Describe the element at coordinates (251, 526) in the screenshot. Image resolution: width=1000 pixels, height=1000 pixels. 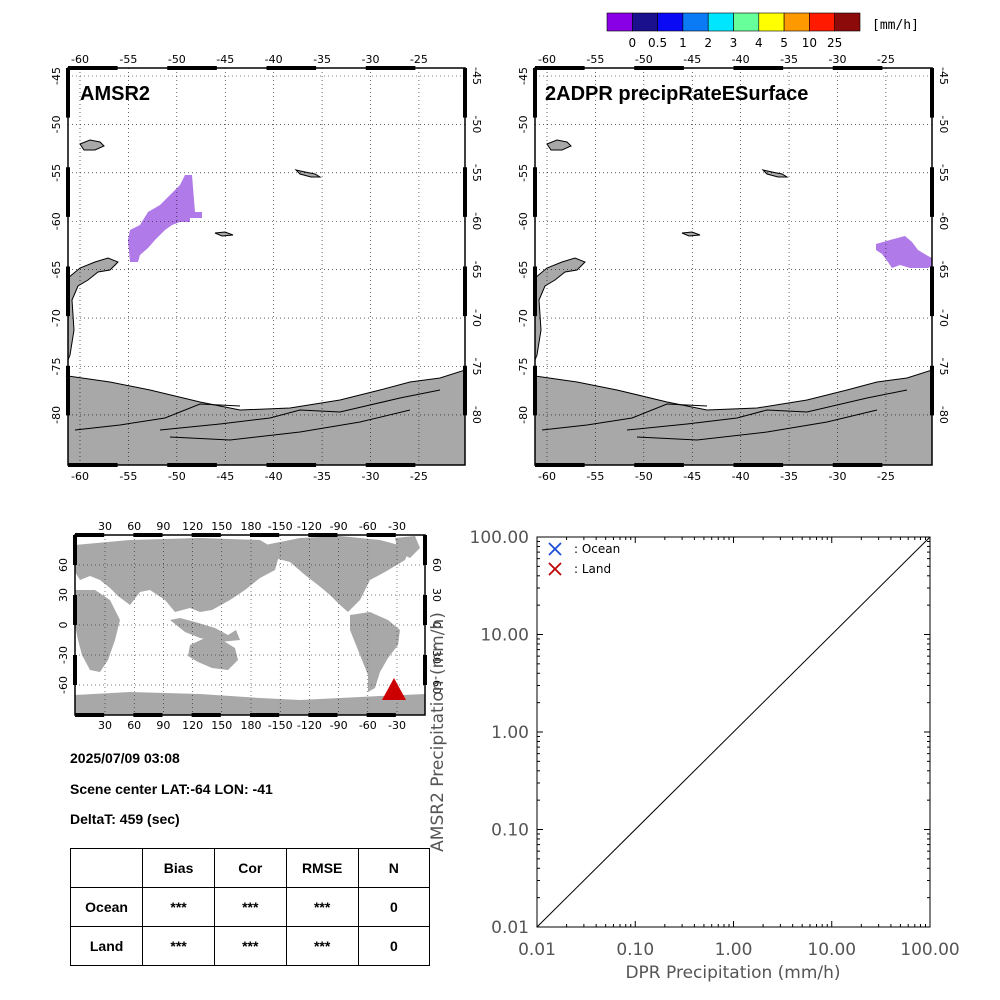
I see `top-lon-label: 180` at that location.